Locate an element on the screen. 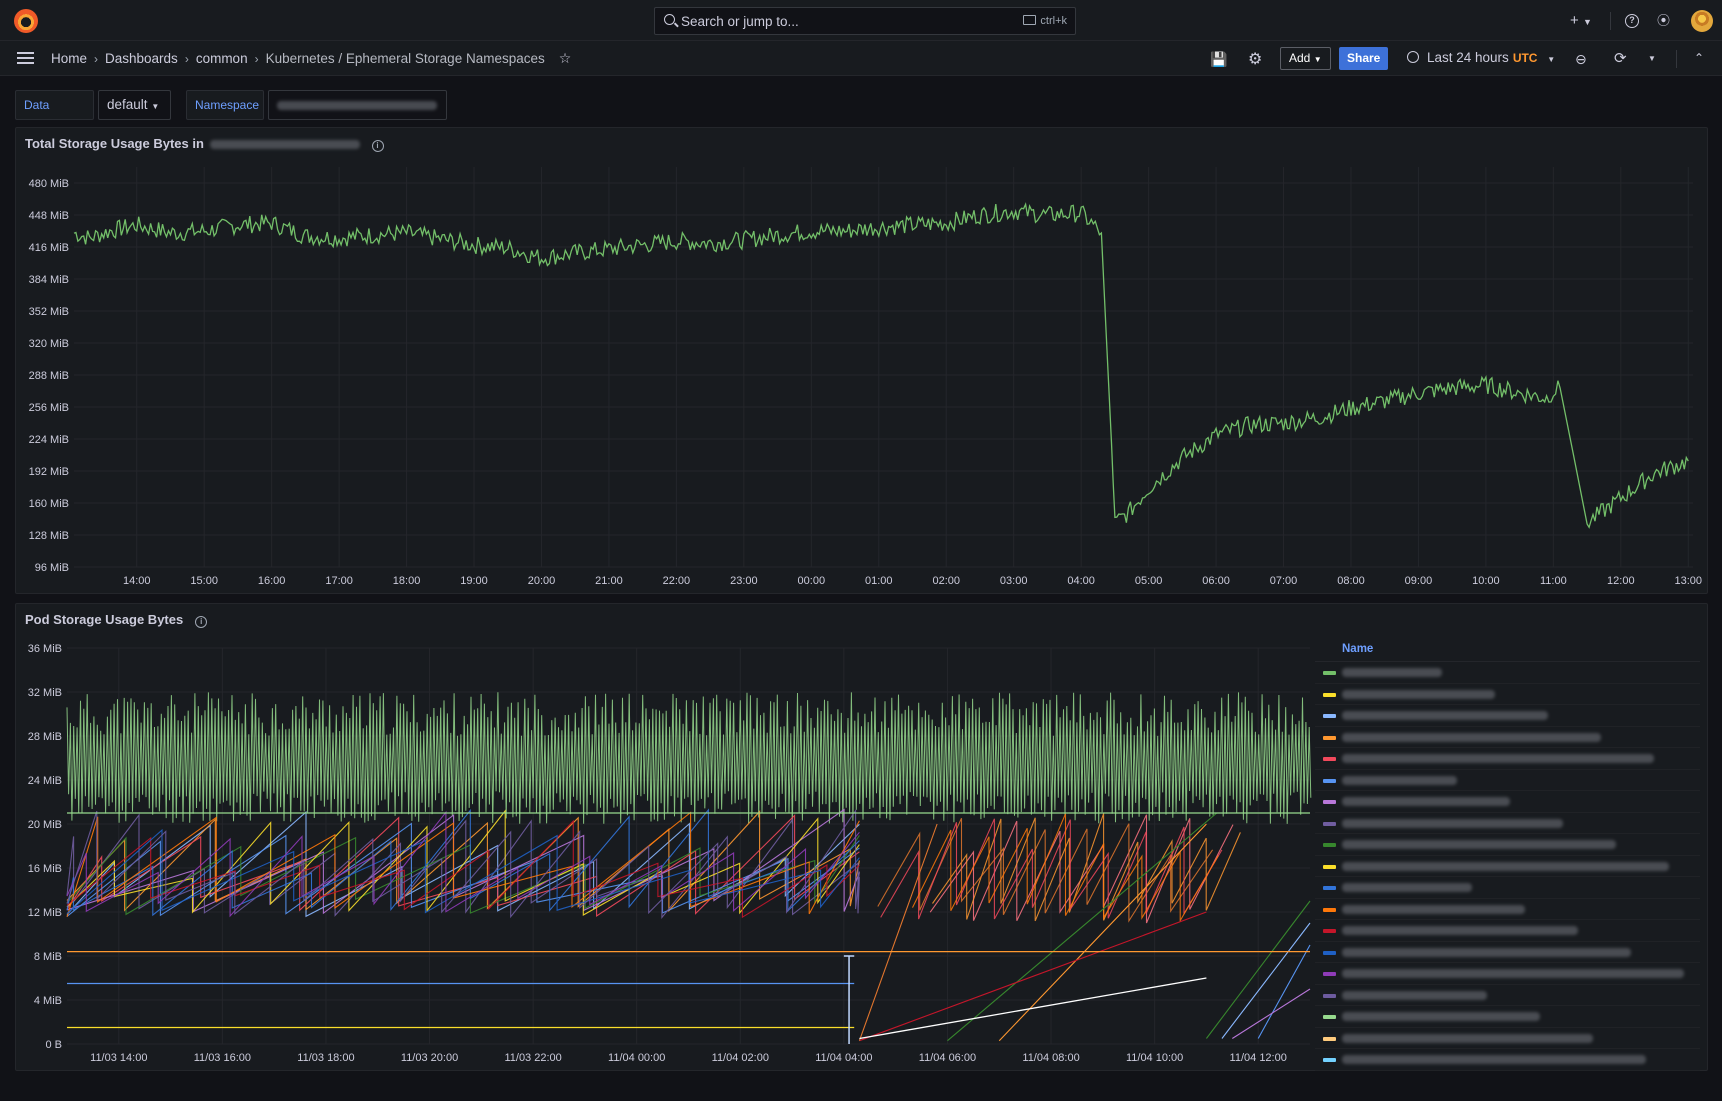 The width and height of the screenshot is (1722, 1101). share-button: Share is located at coordinates (1364, 58).